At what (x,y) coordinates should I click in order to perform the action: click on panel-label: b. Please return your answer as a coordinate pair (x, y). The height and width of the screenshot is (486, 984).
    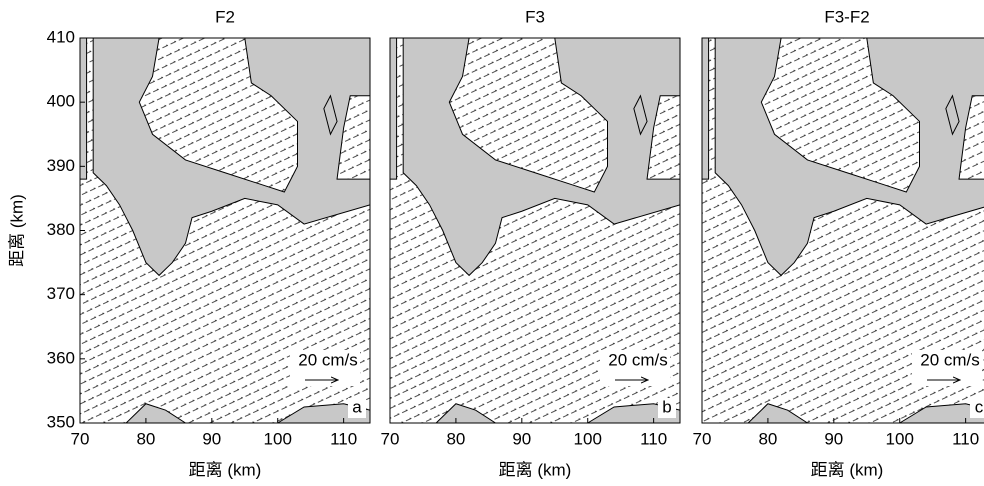
    Looking at the image, I should click on (666, 406).